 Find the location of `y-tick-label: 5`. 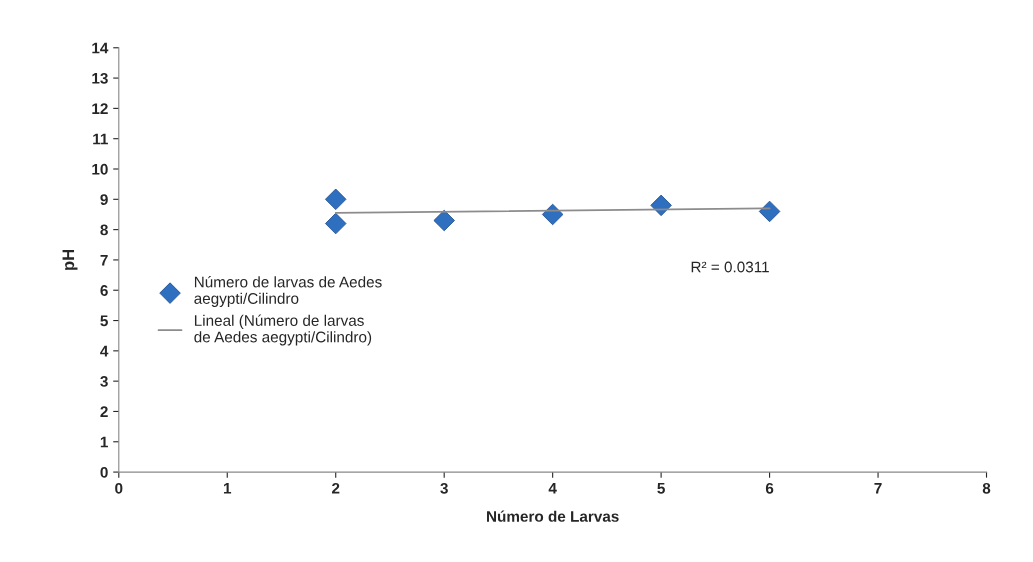

y-tick-label: 5 is located at coordinates (104, 321).